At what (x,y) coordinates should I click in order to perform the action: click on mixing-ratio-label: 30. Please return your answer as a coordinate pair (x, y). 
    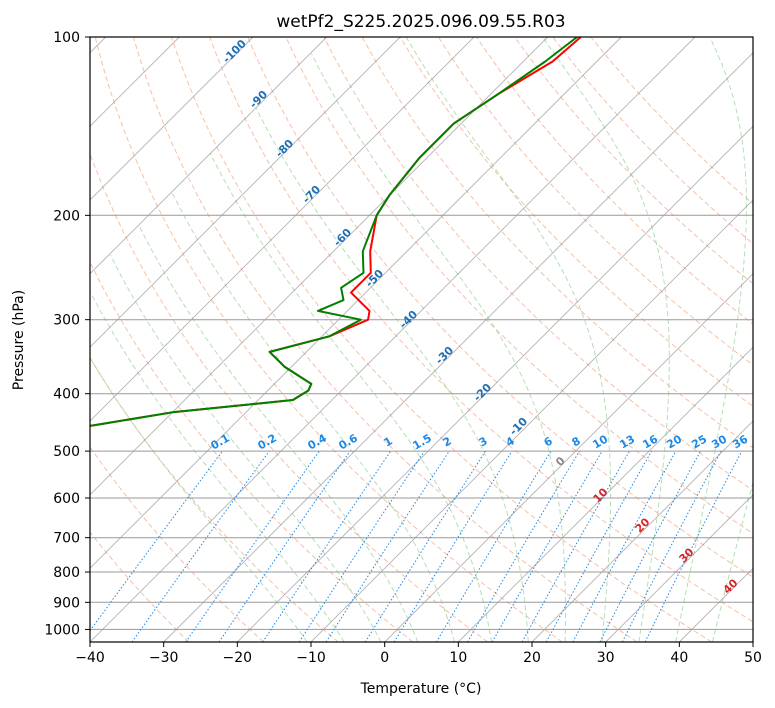
    Looking at the image, I should click on (719, 441).